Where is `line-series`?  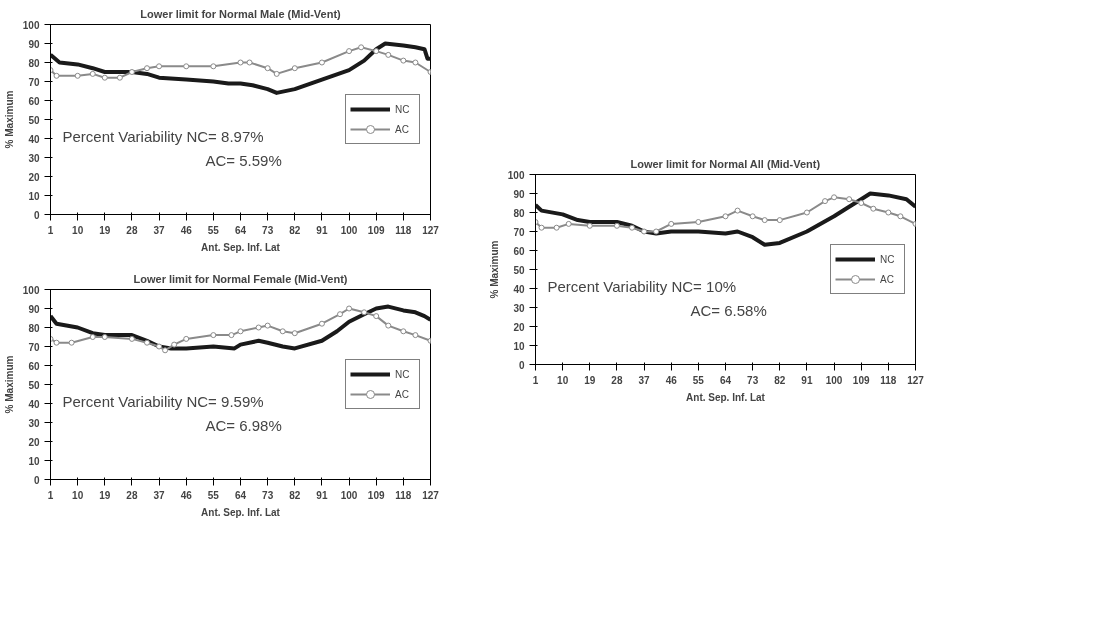
line-series is located at coordinates (240, 68).